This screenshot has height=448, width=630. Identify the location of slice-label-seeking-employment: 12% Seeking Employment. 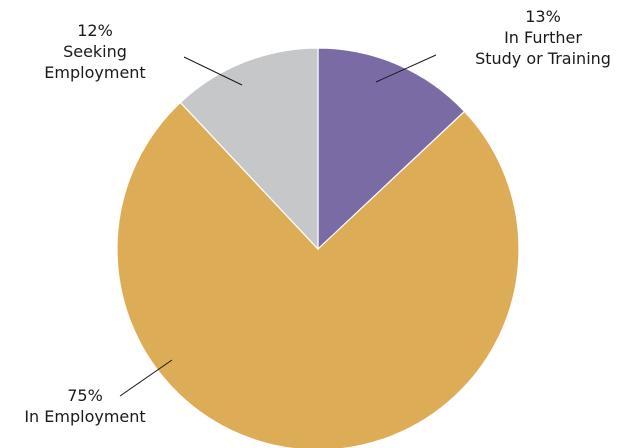
(95, 51).